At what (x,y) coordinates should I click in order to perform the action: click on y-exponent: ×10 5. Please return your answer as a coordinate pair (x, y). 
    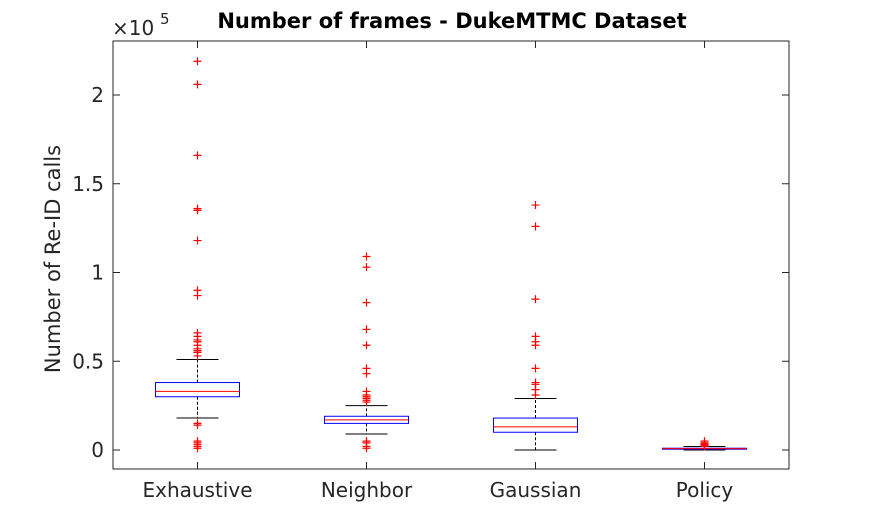
    Looking at the image, I should click on (141, 25).